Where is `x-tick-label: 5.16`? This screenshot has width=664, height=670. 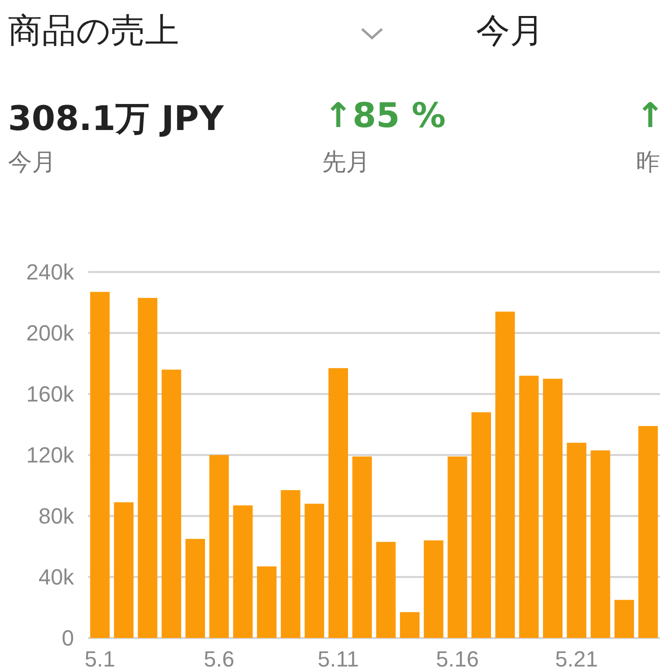
x-tick-label: 5.16 is located at coordinates (457, 658).